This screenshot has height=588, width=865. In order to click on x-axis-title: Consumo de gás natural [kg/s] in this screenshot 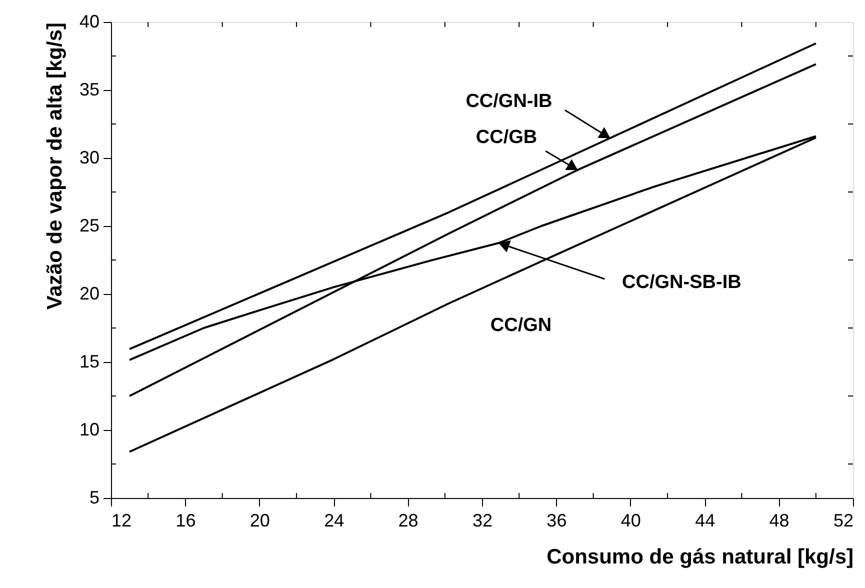, I will do `click(700, 557)`.